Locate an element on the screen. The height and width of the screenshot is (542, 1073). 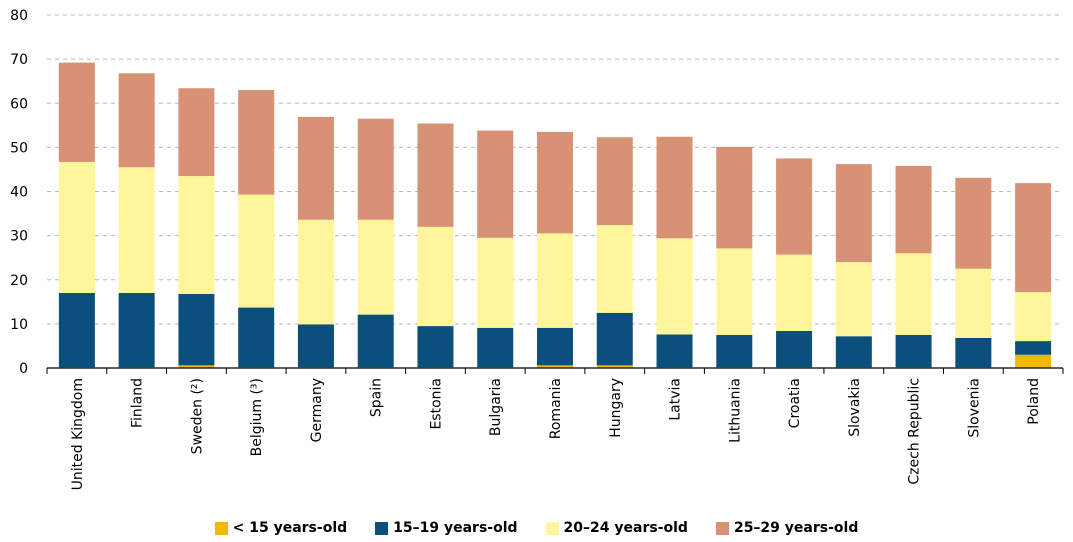
x-category-label: Czech Republic is located at coordinates (915, 431).